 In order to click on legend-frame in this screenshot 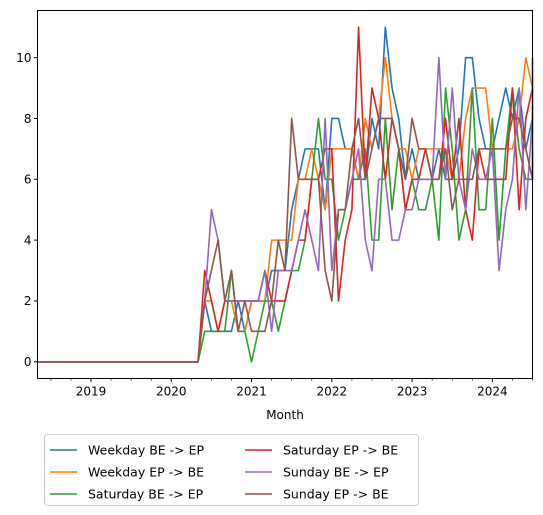, I will do `click(231, 470)`.